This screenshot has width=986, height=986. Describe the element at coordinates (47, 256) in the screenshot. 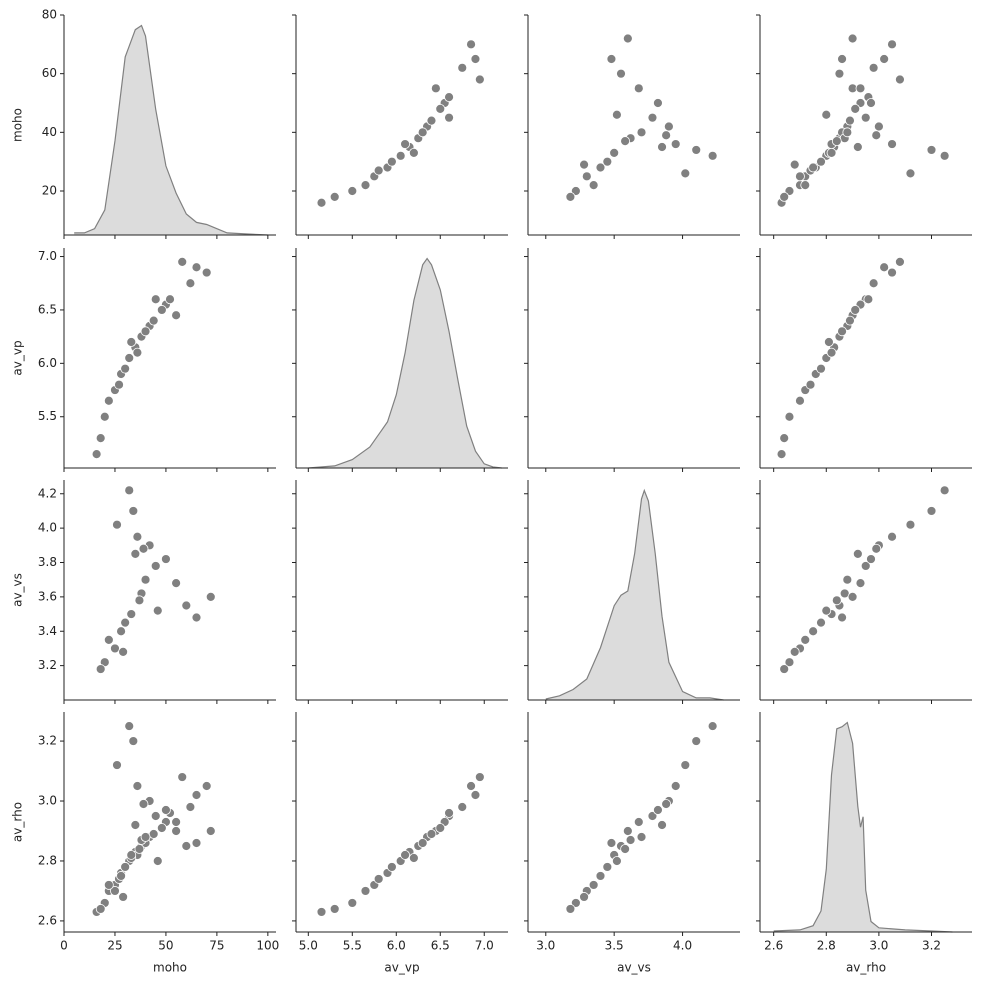

I see `y-tick-label: 7.0` at that location.